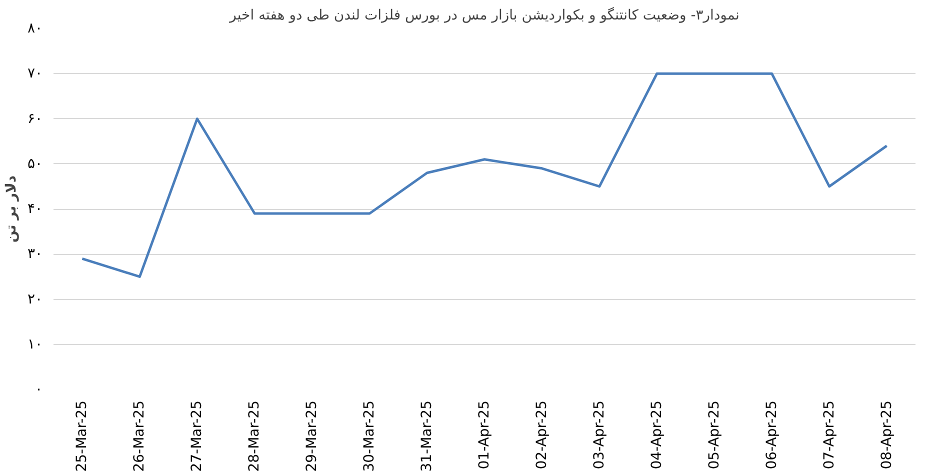 The image size is (945, 474). I want to click on y-tick-label: ۳۰, so click(35, 254).